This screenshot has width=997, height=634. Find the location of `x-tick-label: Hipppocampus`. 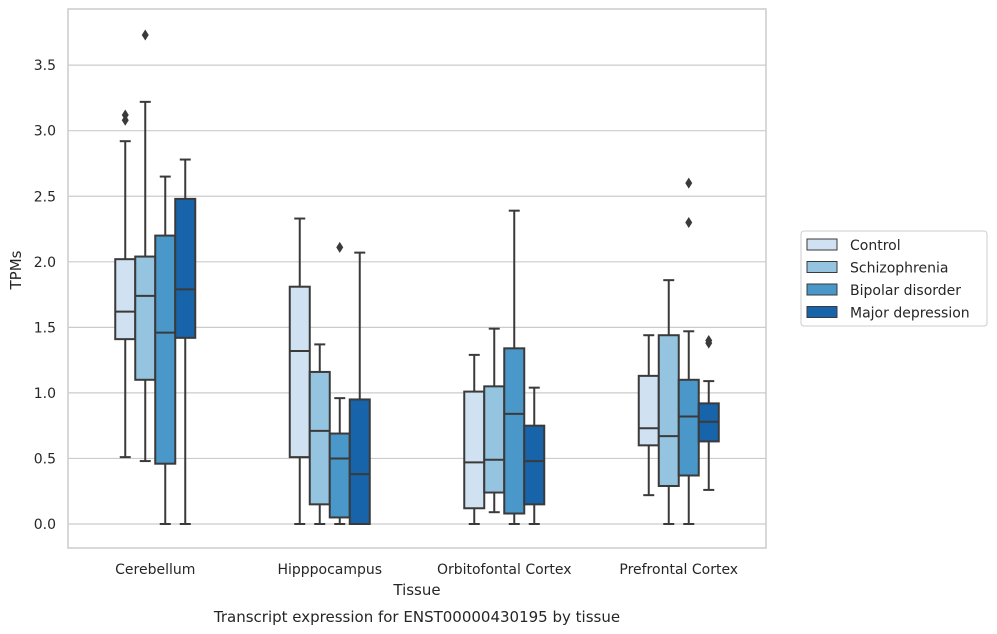

x-tick-label: Hipppocampus is located at coordinates (329, 570).